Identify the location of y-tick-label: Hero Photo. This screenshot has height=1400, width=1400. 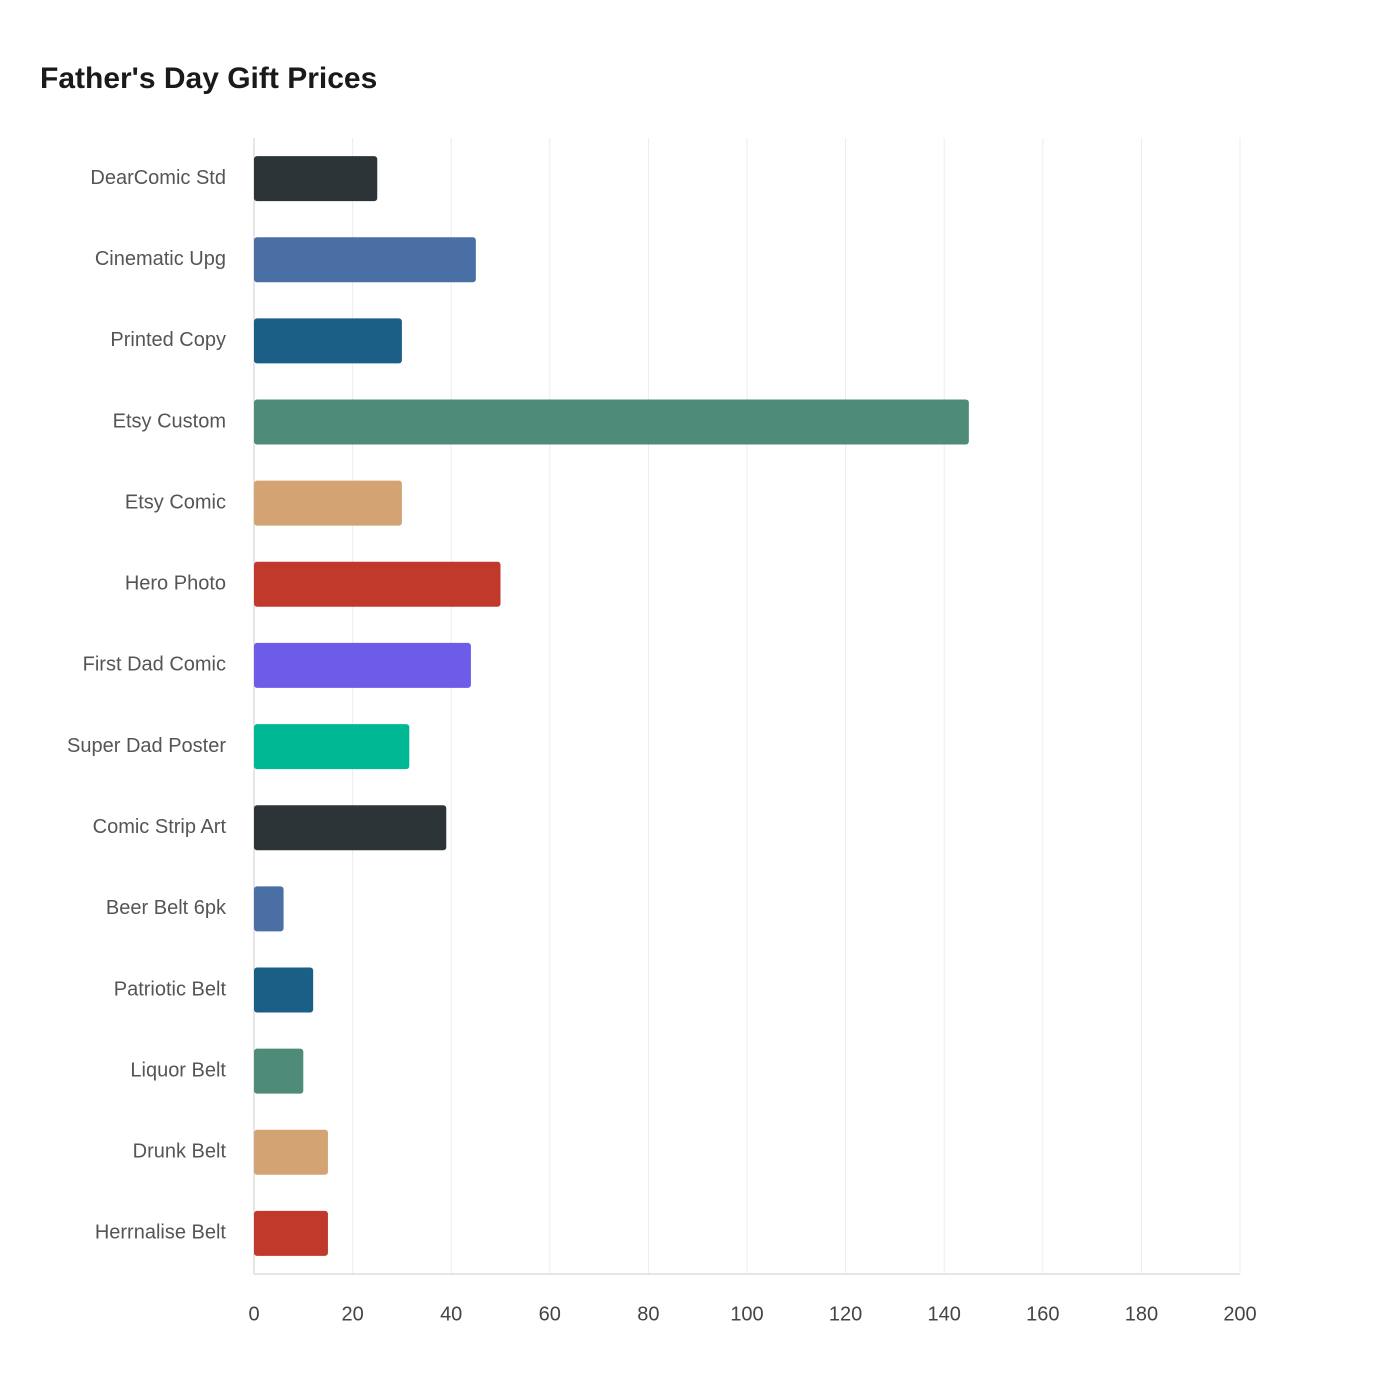
(175, 584).